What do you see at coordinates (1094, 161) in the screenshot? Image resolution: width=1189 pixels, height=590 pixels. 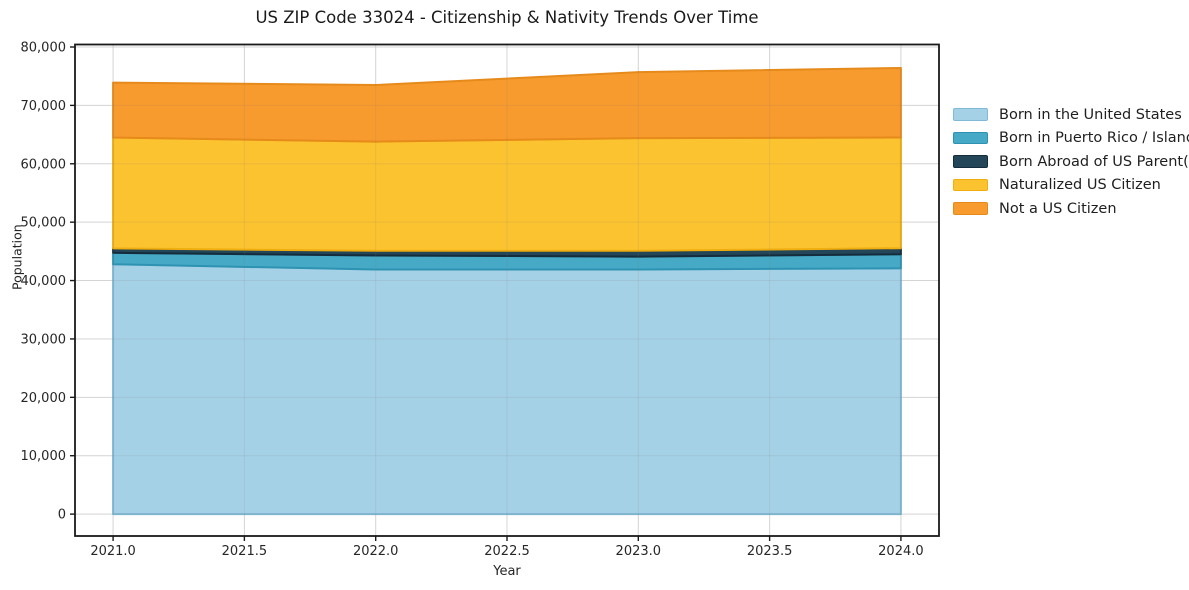 I see `legend-label: Born Abroad of US Parent(s)` at bounding box center [1094, 161].